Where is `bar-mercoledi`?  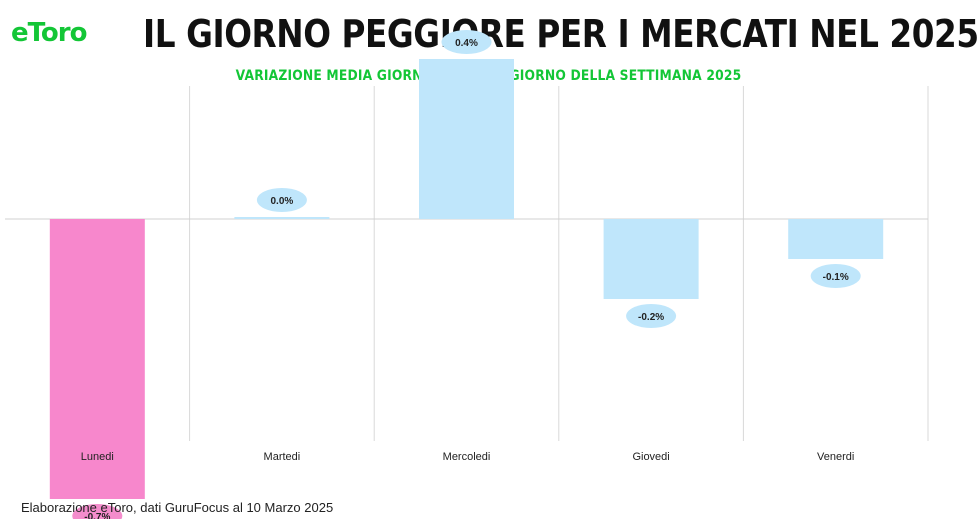 bar-mercoledi is located at coordinates (466, 139).